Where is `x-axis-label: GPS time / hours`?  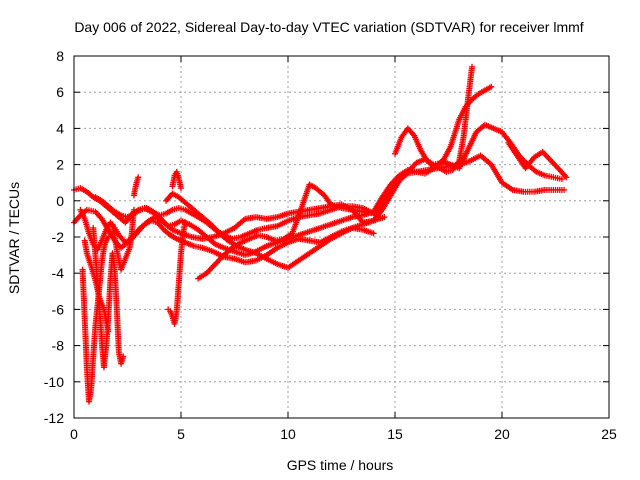 x-axis-label: GPS time / hours is located at coordinates (340, 465).